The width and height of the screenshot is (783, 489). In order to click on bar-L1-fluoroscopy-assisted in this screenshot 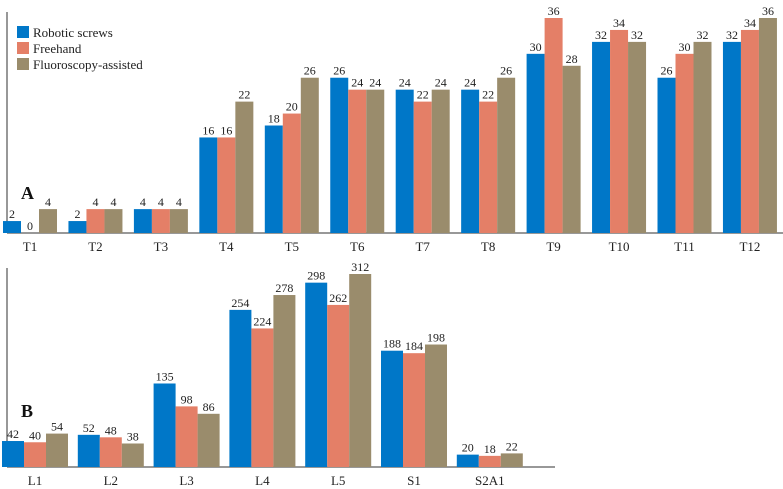, I will do `click(57, 450)`.